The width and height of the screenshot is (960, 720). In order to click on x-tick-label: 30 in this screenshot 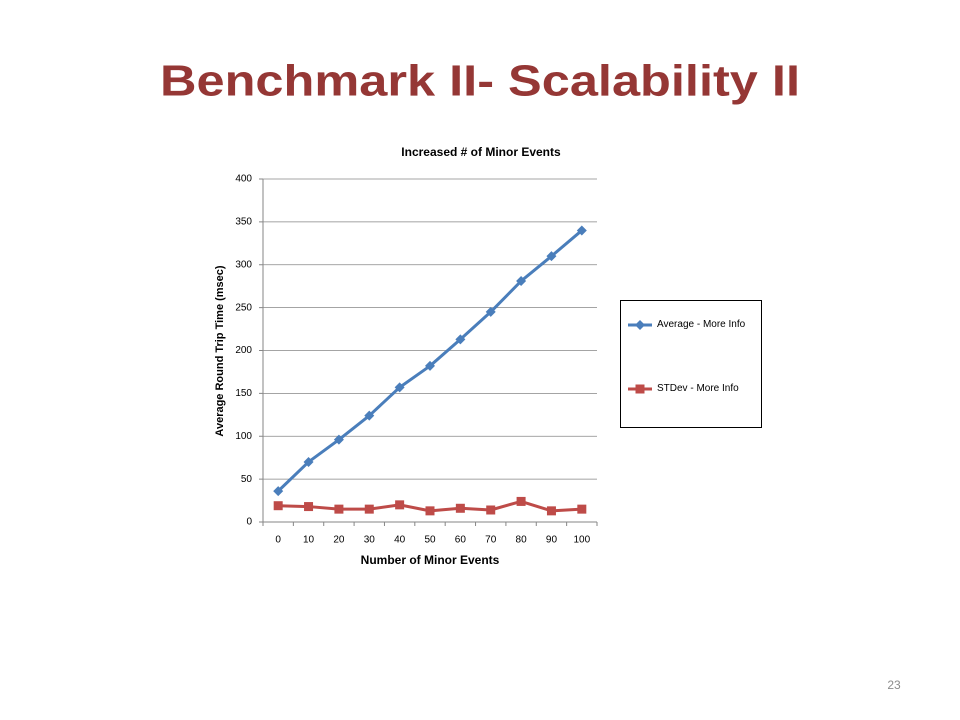, I will do `click(370, 540)`.